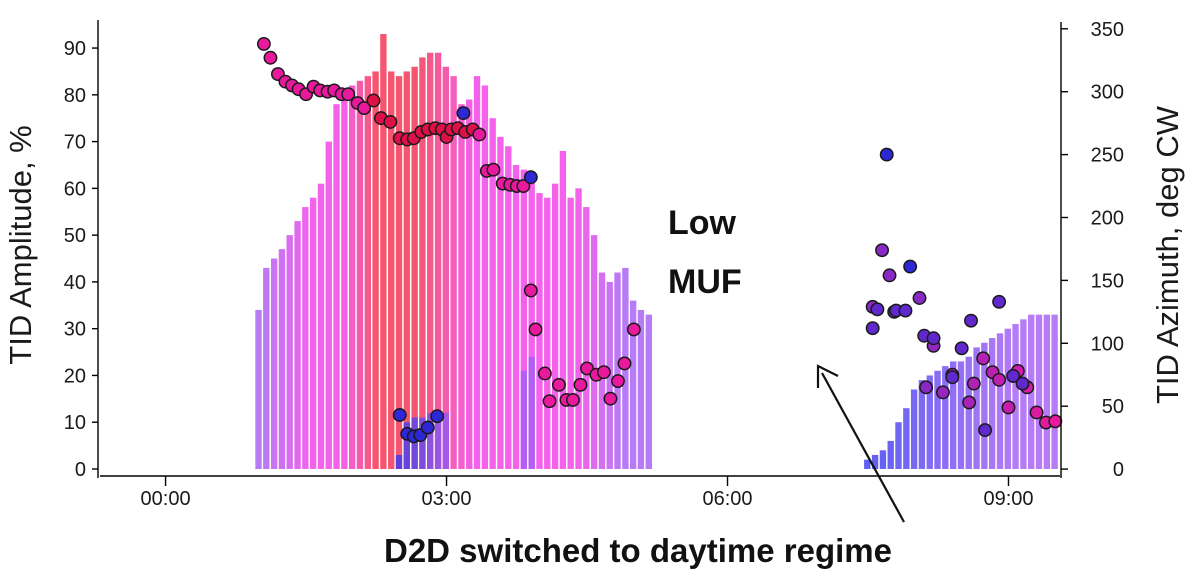 This screenshot has width=1200, height=582. What do you see at coordinates (1118, 470) in the screenshot?
I see `y2-tick-label: 0` at bounding box center [1118, 470].